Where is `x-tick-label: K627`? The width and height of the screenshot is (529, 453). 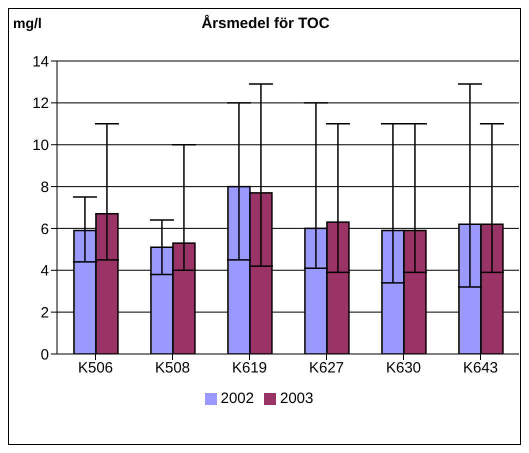
x-tick-label: K627 is located at coordinates (326, 368).